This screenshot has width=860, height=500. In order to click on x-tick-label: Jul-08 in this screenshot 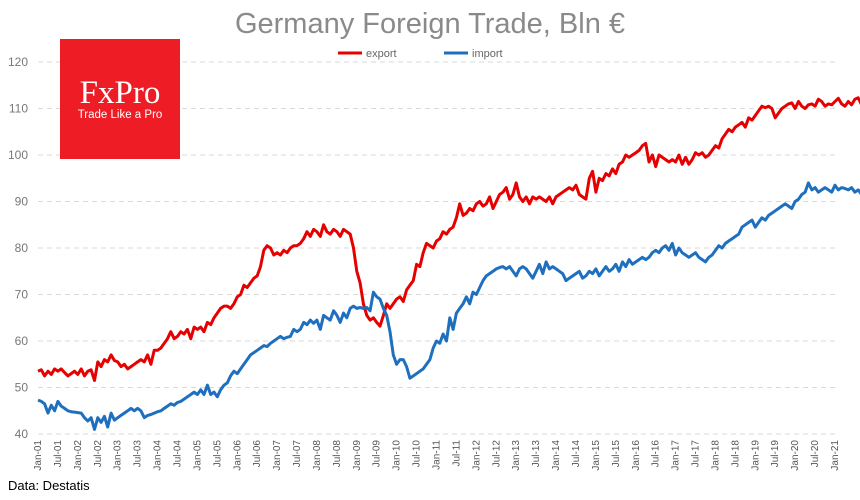, I will do `click(337, 454)`.